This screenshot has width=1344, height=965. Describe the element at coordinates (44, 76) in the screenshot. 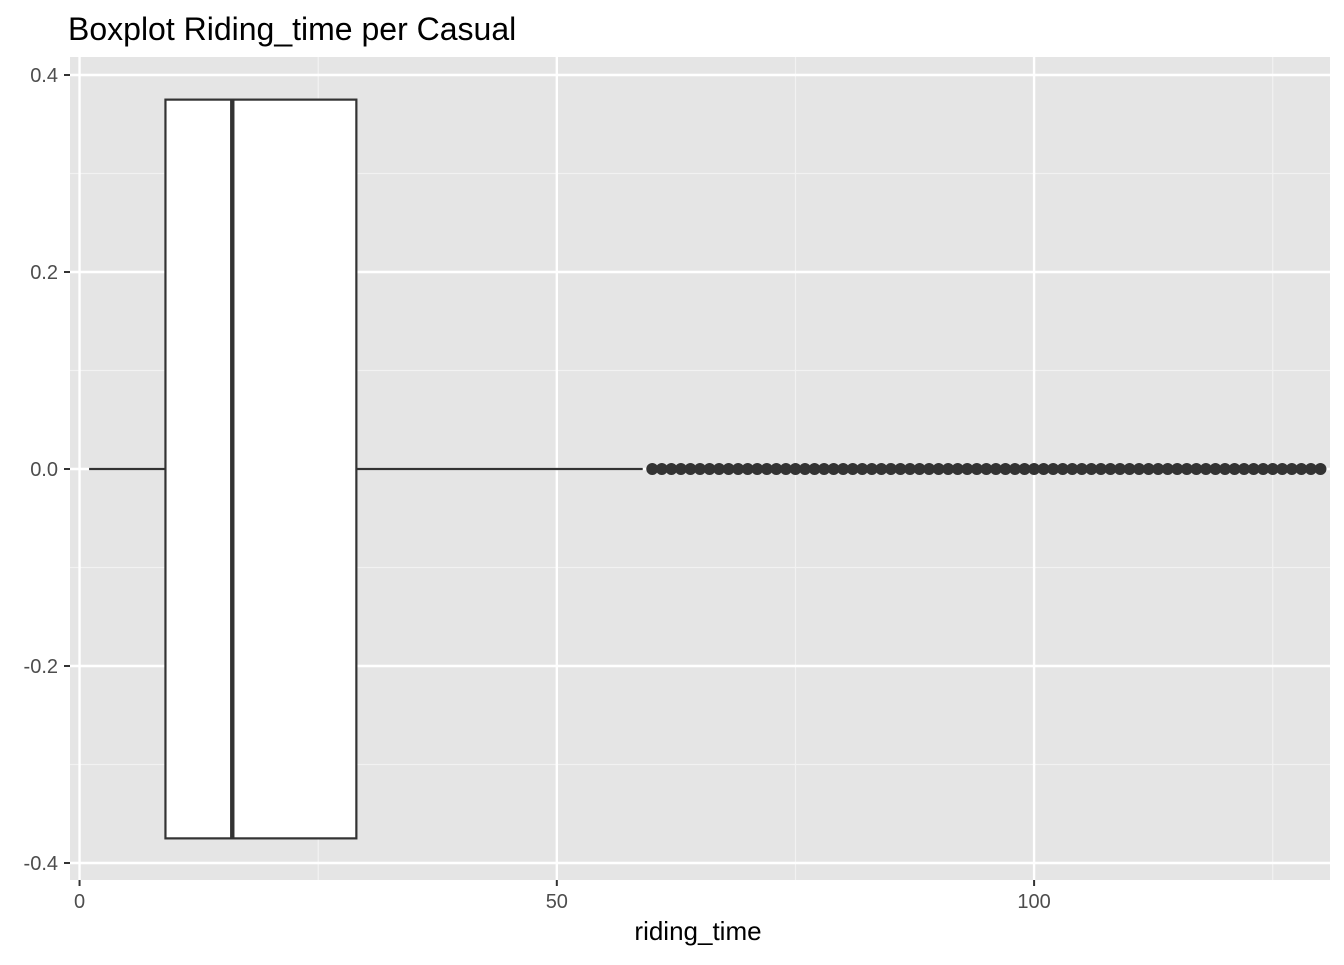

I see `y-tick-label: 0.4` at that location.